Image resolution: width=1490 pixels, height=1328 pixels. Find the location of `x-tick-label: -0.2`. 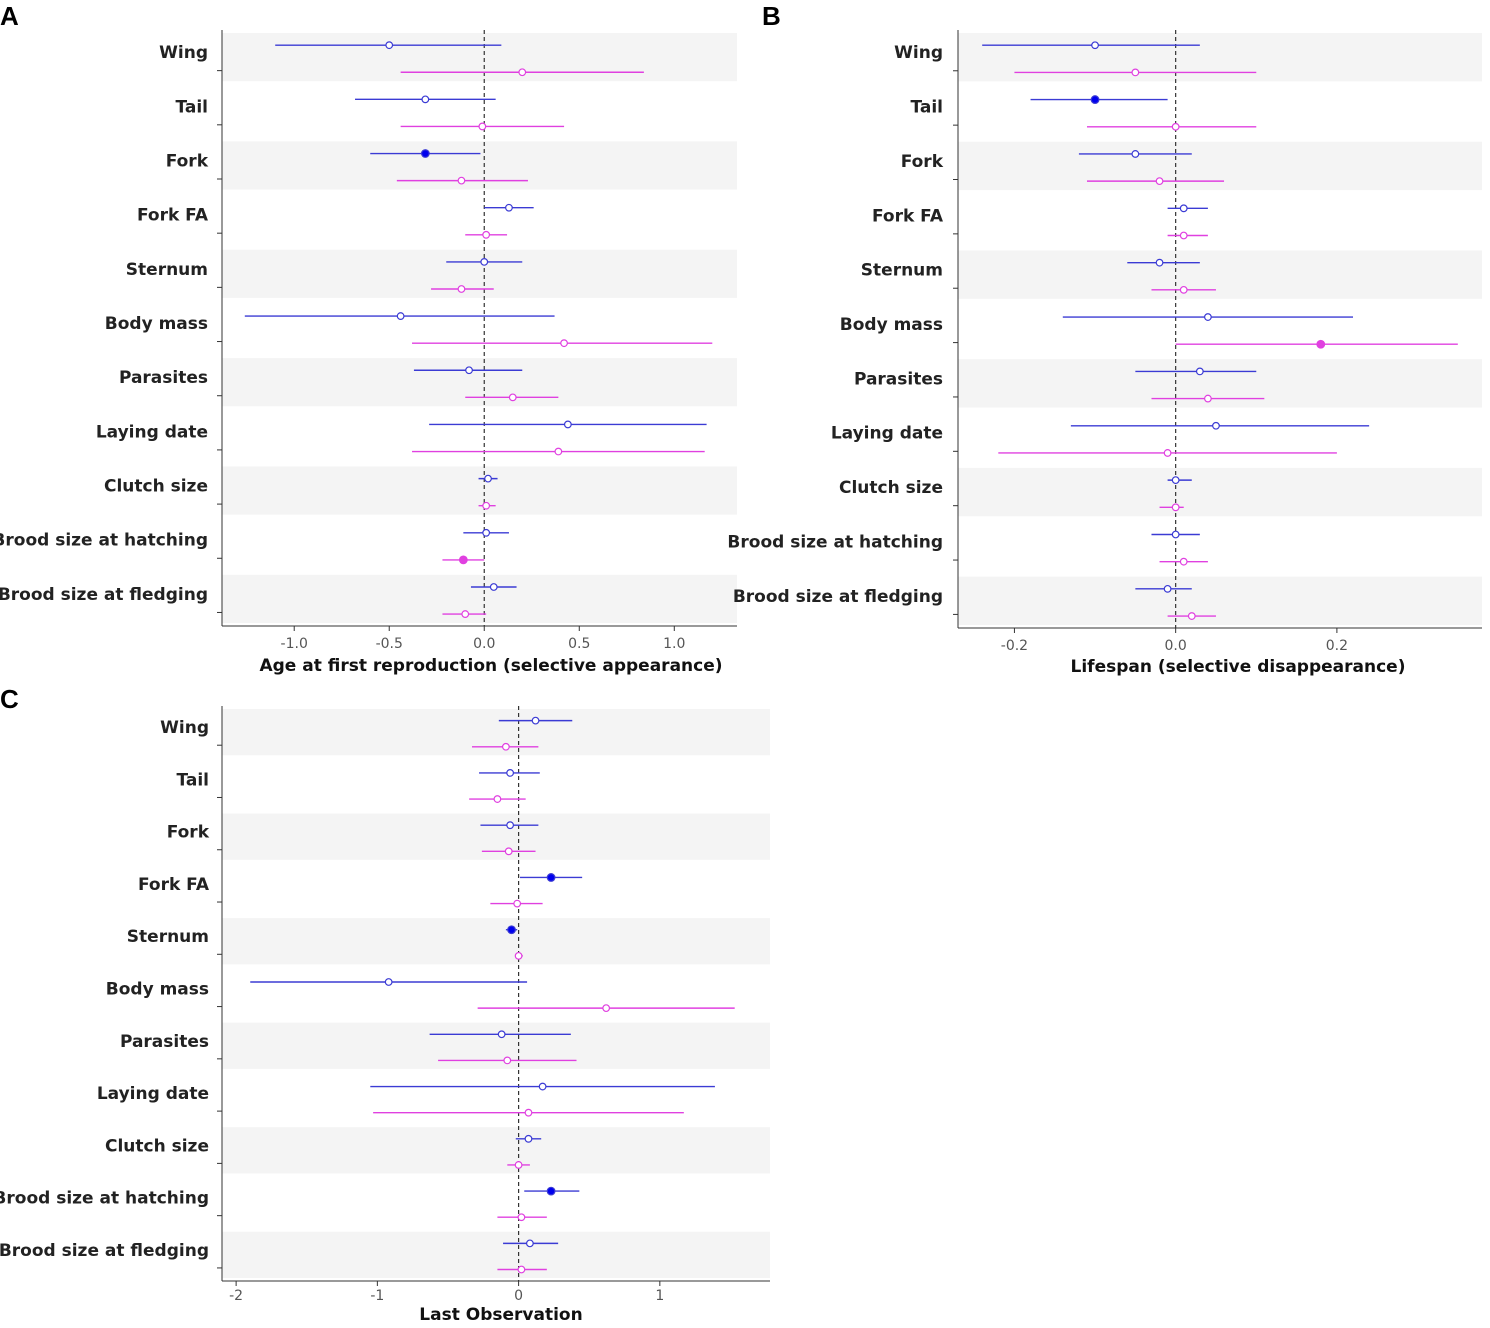

x-tick-label: -0.2 is located at coordinates (1014, 646).